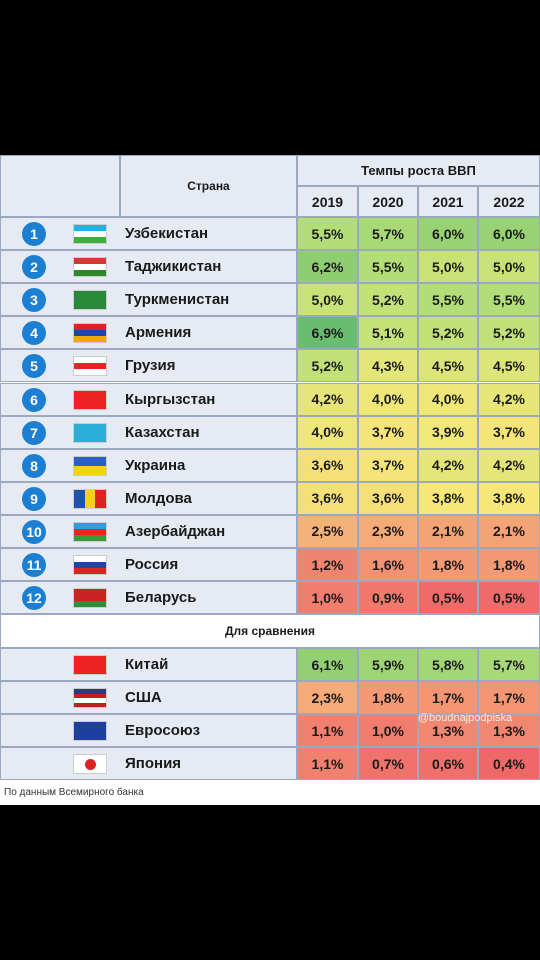  What do you see at coordinates (34, 399) in the screenshot?
I see `rank-badge: 6` at bounding box center [34, 399].